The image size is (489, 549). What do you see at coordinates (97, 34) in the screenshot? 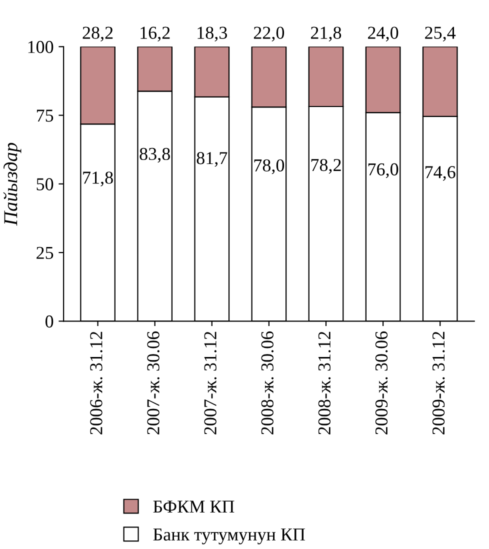
I see `data-label: 28,2` at bounding box center [97, 34].